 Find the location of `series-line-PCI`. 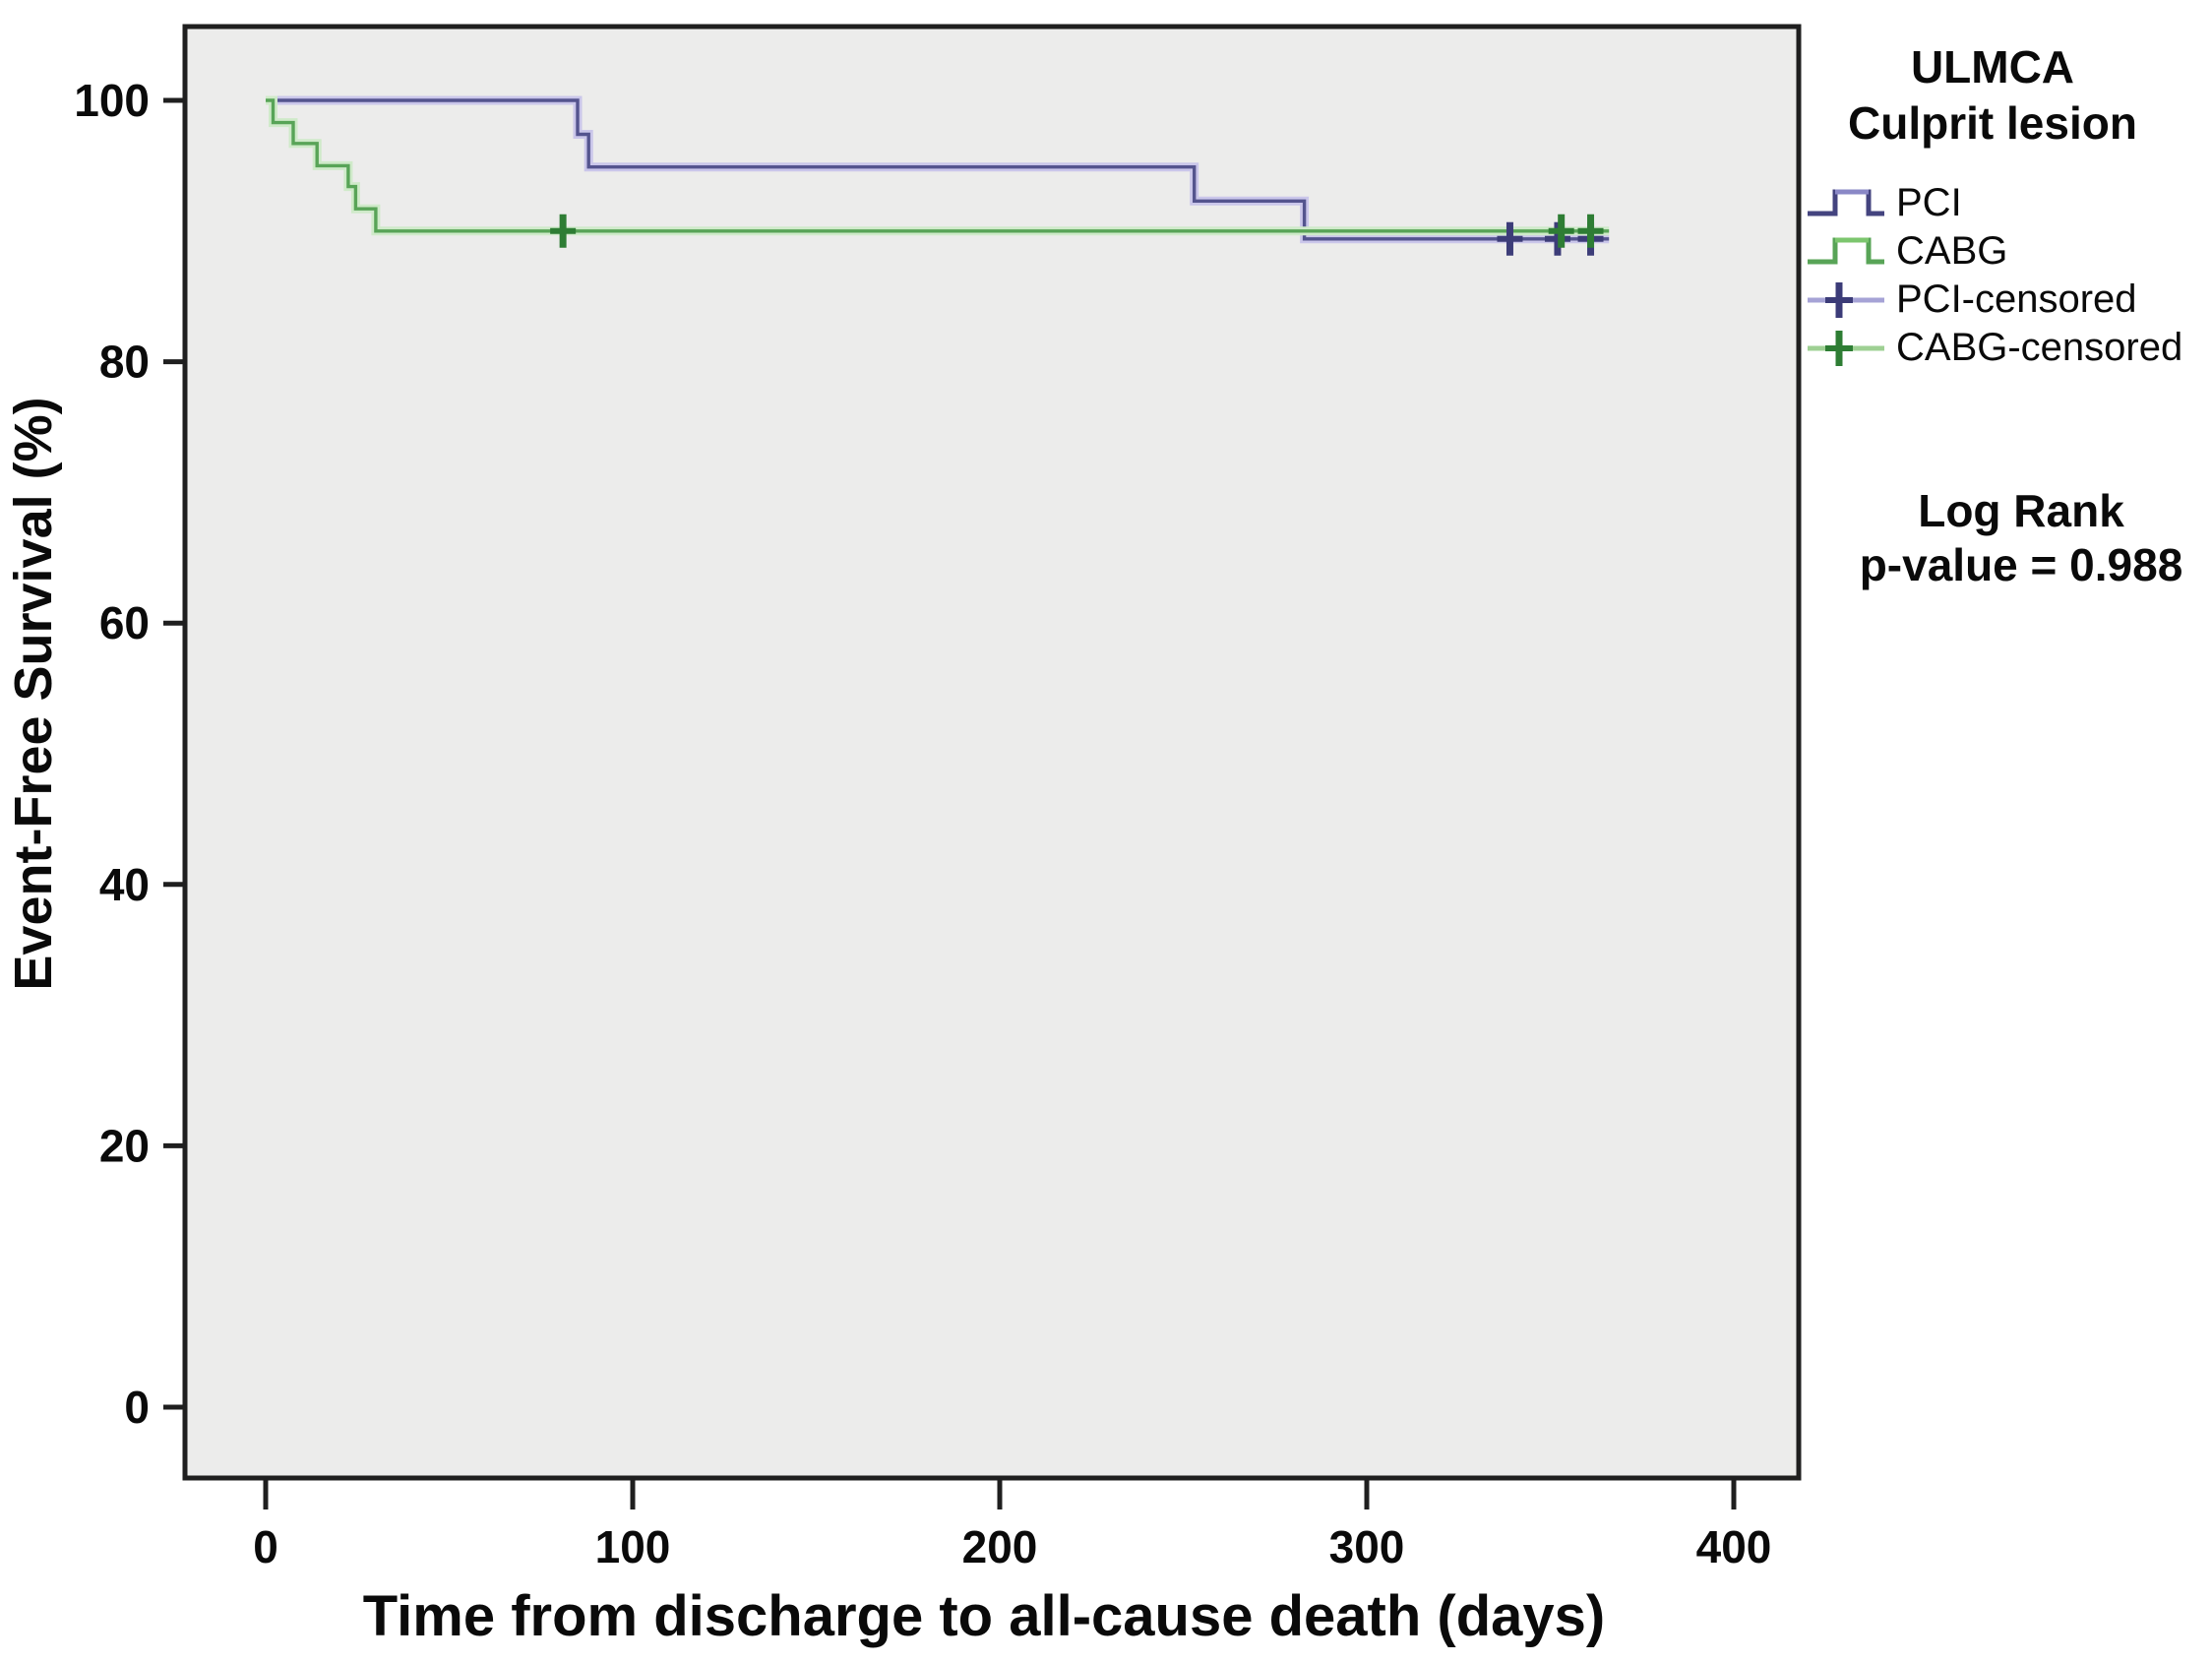

series-line-PCI is located at coordinates (938, 169).